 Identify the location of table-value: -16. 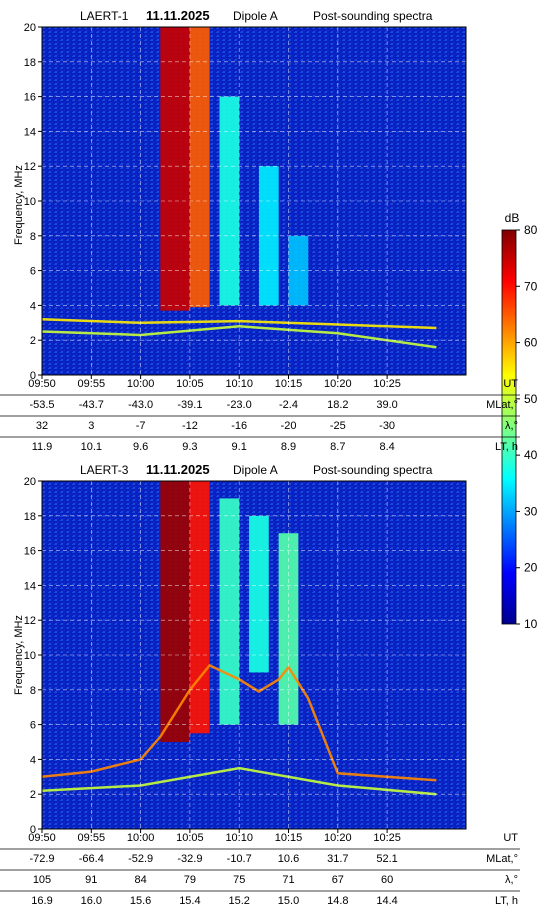
(239, 426).